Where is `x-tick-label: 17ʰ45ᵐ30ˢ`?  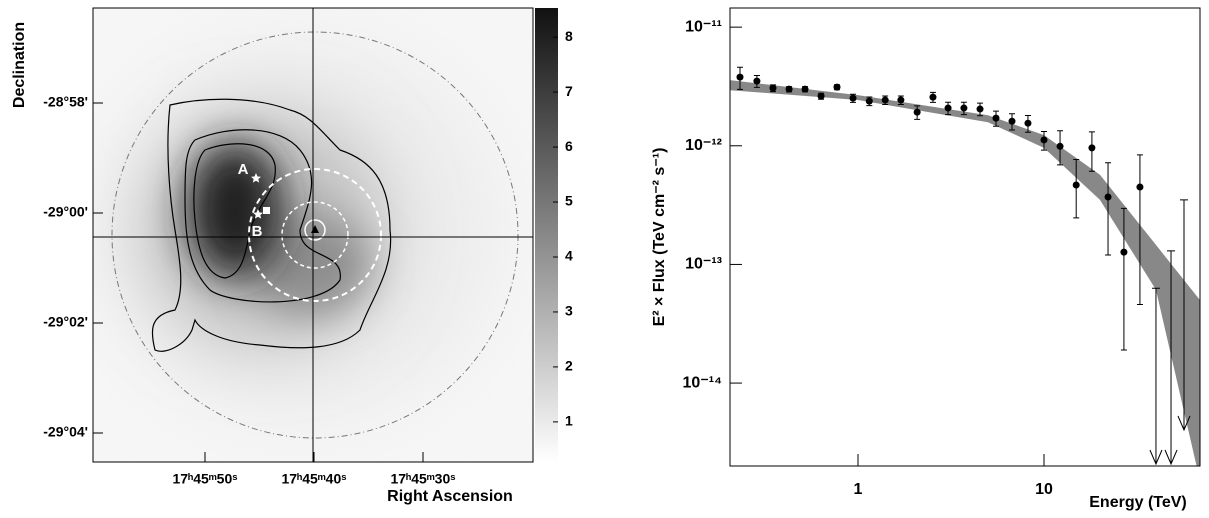
x-tick-label: 17ʰ45ᵐ30ˢ is located at coordinates (422, 479).